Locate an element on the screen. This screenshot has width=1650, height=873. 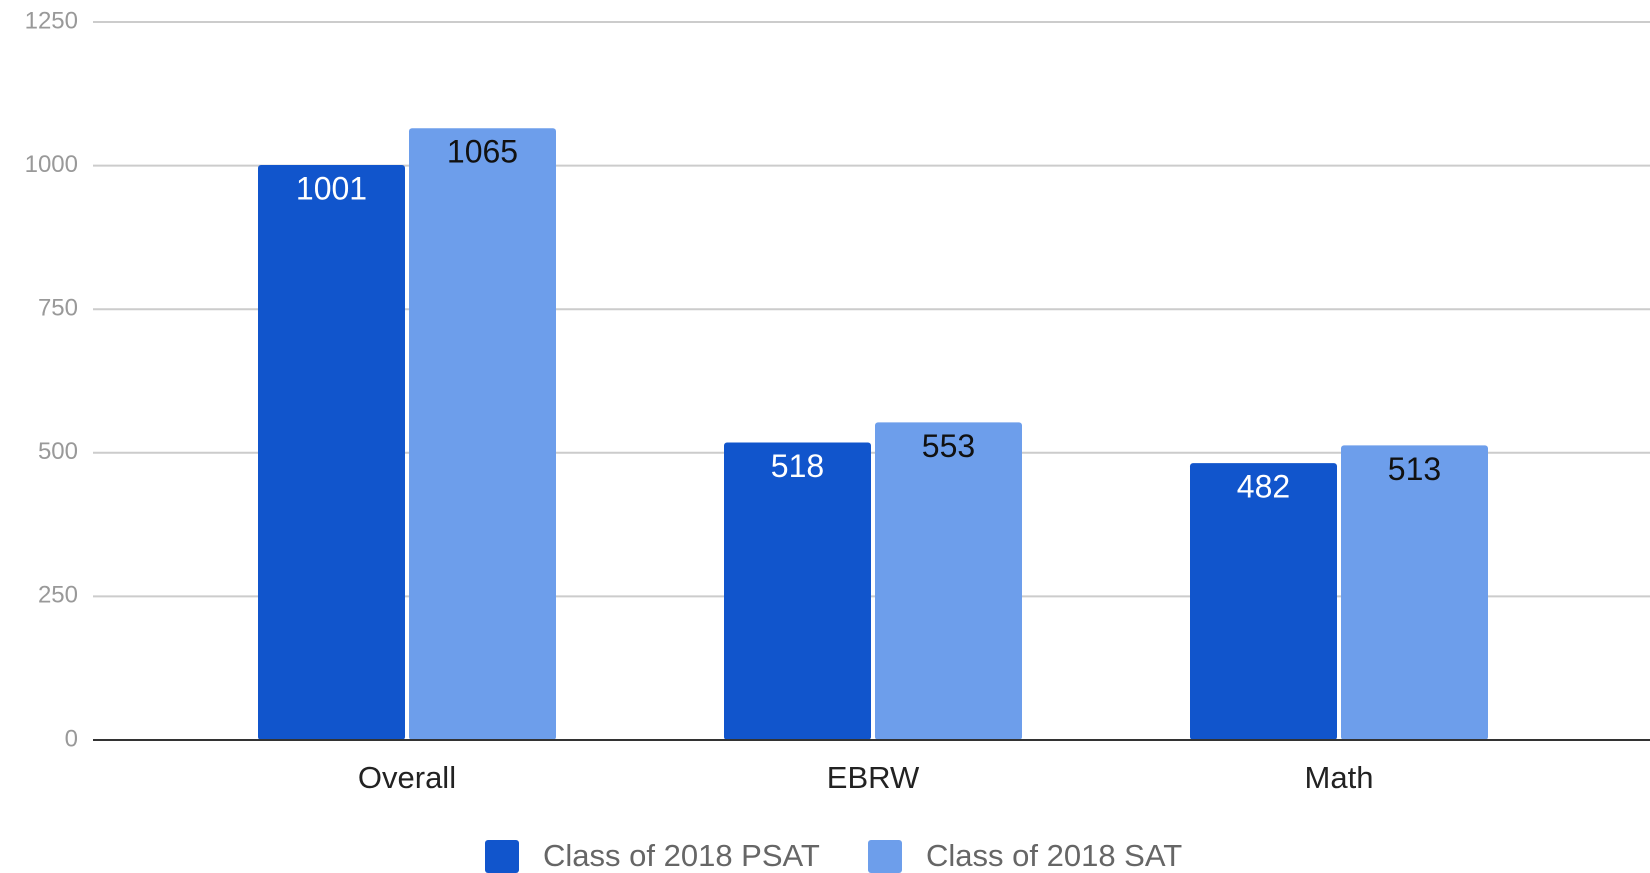
value-label: 513 is located at coordinates (1414, 469).